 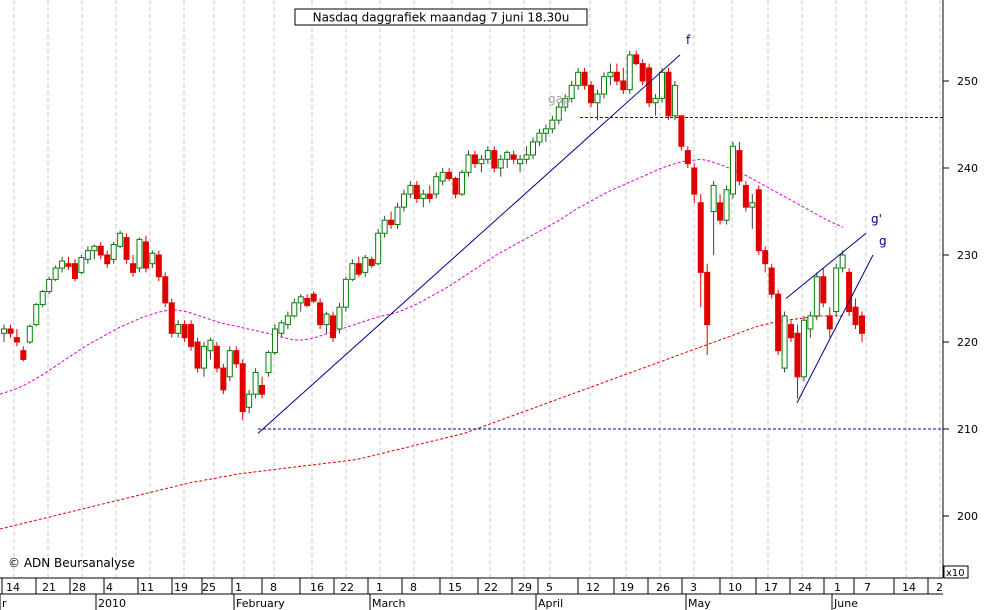 What do you see at coordinates (13, 587) in the screenshot?
I see `x-day-label: 14` at bounding box center [13, 587].